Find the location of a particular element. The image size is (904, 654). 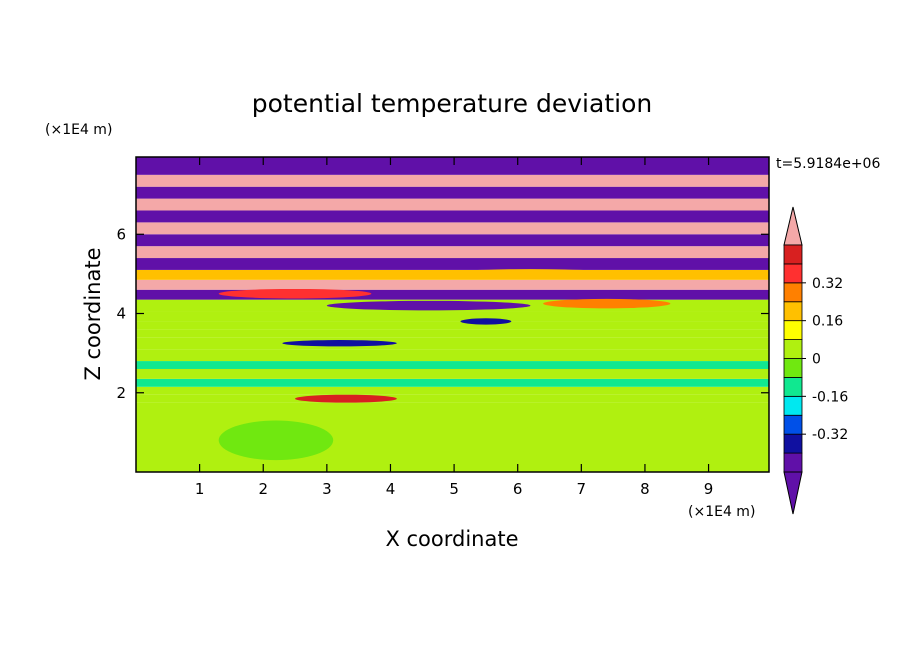

colorbar-over-triangle is located at coordinates (793, 226).